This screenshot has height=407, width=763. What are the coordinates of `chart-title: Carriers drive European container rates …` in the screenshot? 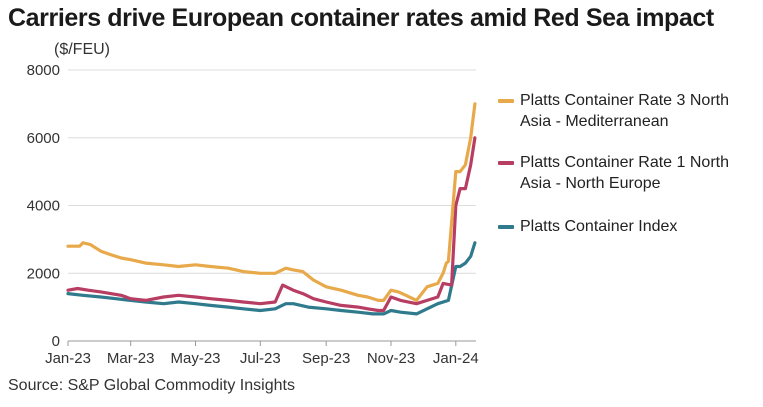 It's located at (361, 18).